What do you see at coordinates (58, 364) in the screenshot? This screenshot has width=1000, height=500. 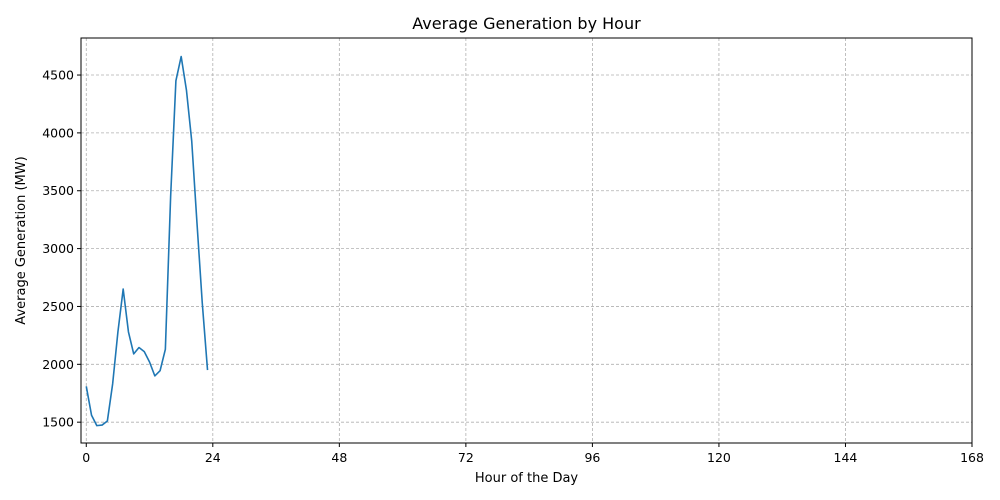 I see `y-tick-label: 2000` at bounding box center [58, 364].